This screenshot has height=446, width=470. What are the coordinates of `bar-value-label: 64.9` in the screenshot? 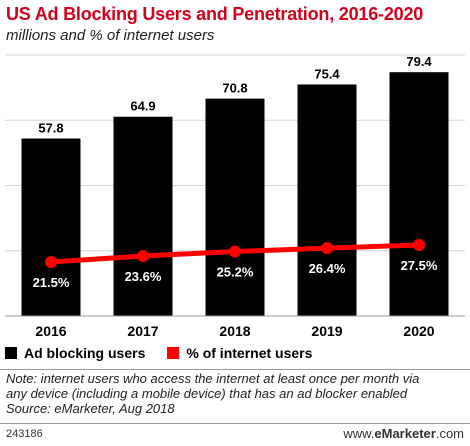 It's located at (142, 106).